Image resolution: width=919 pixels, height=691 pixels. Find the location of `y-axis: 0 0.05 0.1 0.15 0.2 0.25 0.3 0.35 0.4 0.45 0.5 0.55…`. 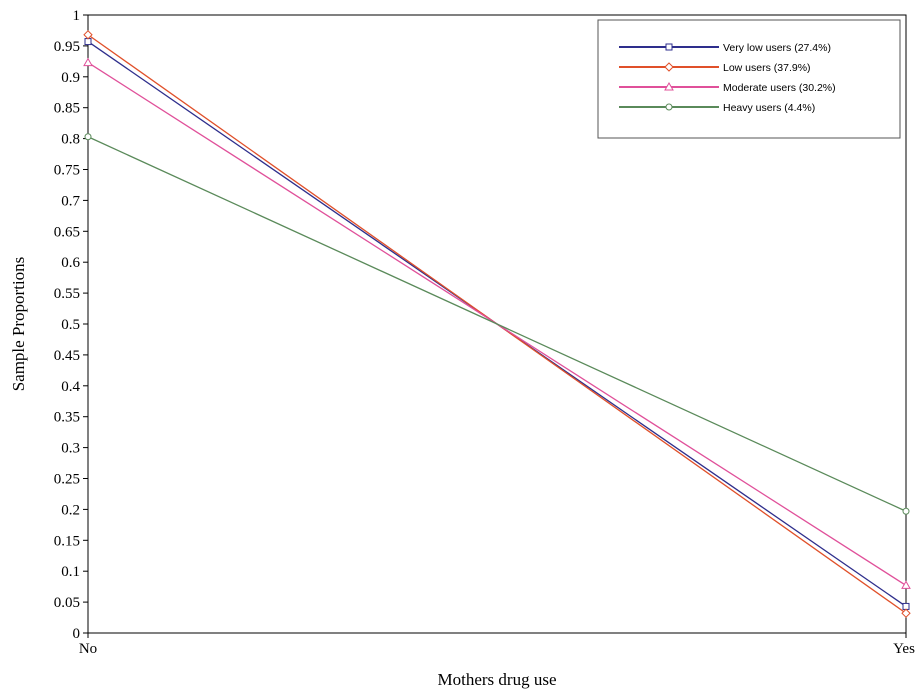

y-axis: 0 0.05 0.1 0.15 0.2 0.25 0.3 0.35 0.4 0.45 0.5 0.55… is located at coordinates (71, 325).